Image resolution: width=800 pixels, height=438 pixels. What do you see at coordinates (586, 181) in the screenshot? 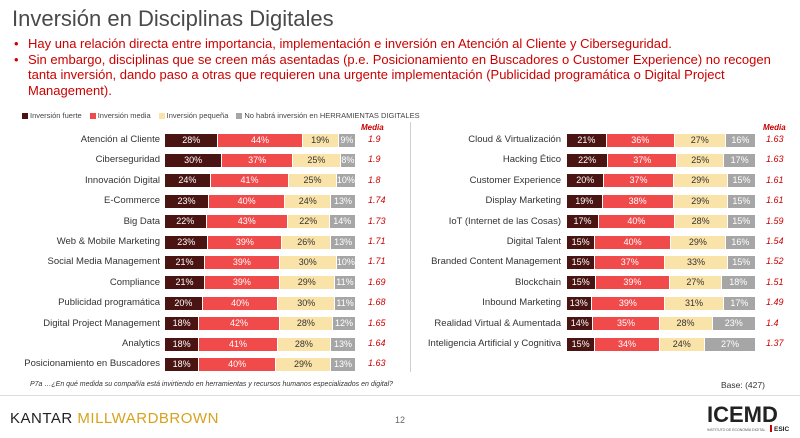
I see `bar-segment: 20%` at bounding box center [586, 181].